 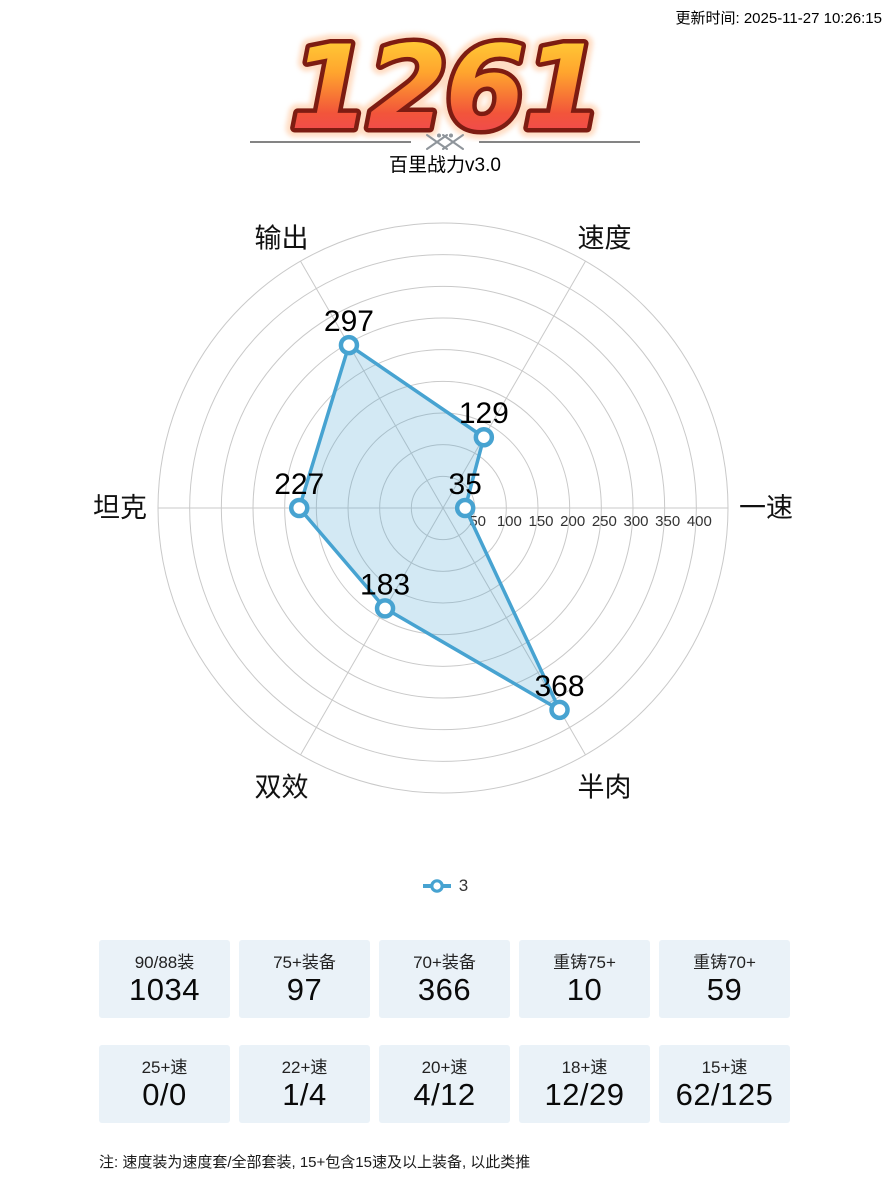 I want to click on stat-label: 70+装备, so click(x=444, y=962).